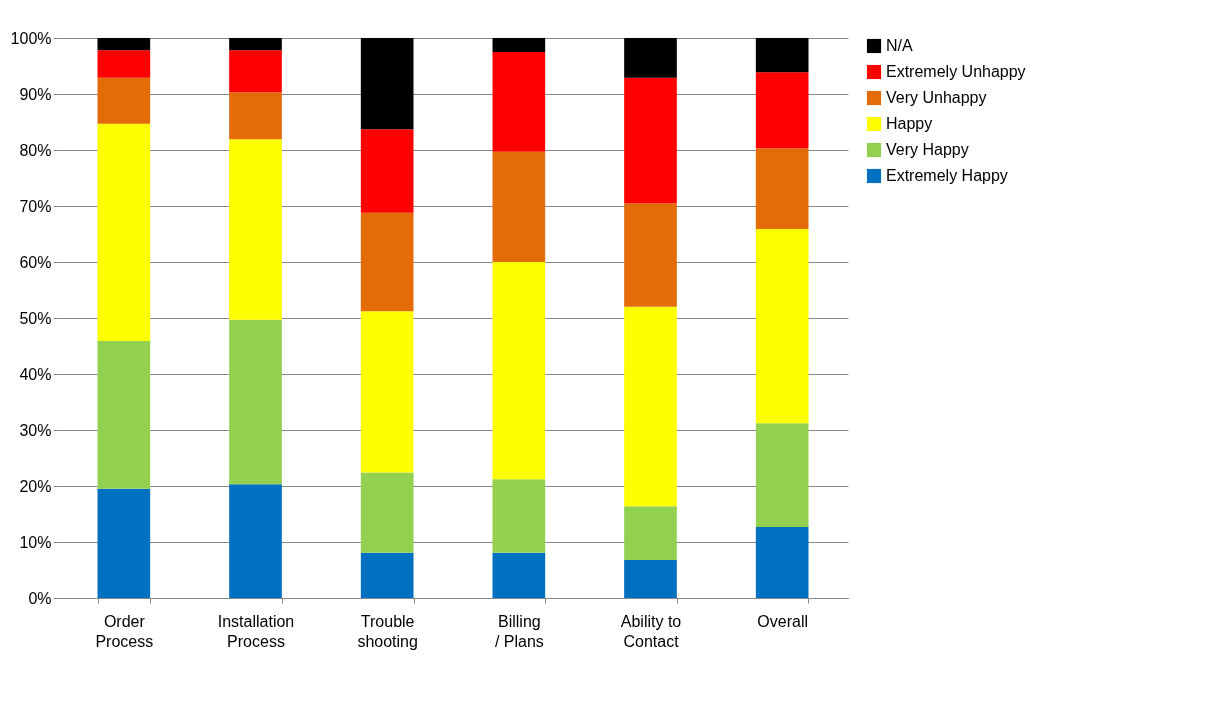 The height and width of the screenshot is (720, 1209). What do you see at coordinates (31, 38) in the screenshot?
I see `y-tick-label: 100%` at bounding box center [31, 38].